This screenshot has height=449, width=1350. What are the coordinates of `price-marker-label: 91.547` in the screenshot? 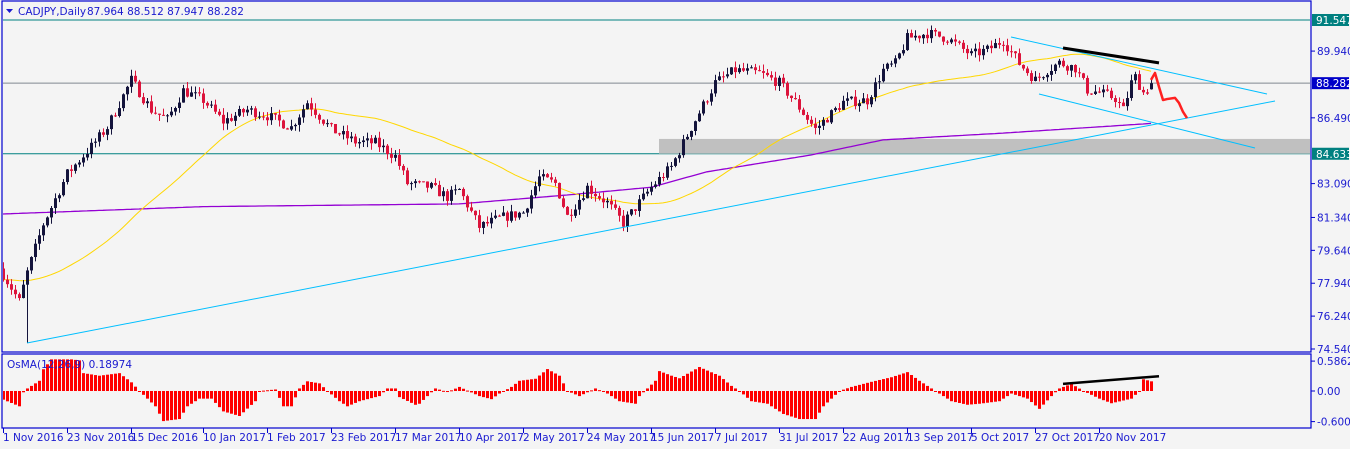 It's located at (1333, 21).